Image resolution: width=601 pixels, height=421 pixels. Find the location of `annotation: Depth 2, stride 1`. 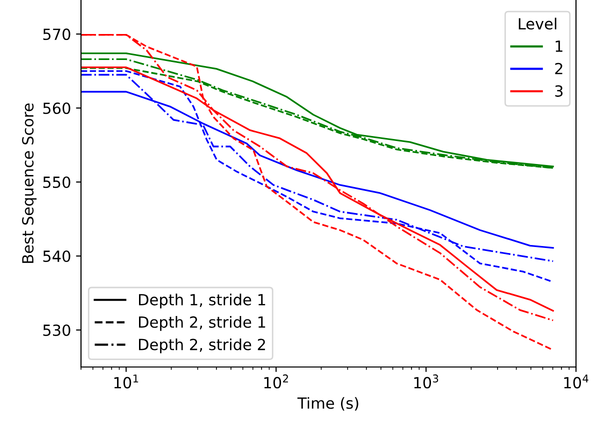

annotation: Depth 2, stride 1 is located at coordinates (202, 323).